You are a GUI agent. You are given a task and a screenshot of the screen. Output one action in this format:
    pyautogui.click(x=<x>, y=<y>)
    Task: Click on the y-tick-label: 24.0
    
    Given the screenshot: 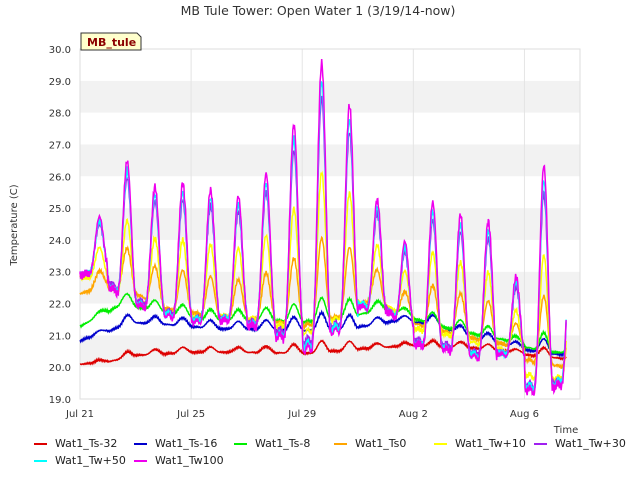 What is the action you would take?
    pyautogui.click(x=60, y=241)
    